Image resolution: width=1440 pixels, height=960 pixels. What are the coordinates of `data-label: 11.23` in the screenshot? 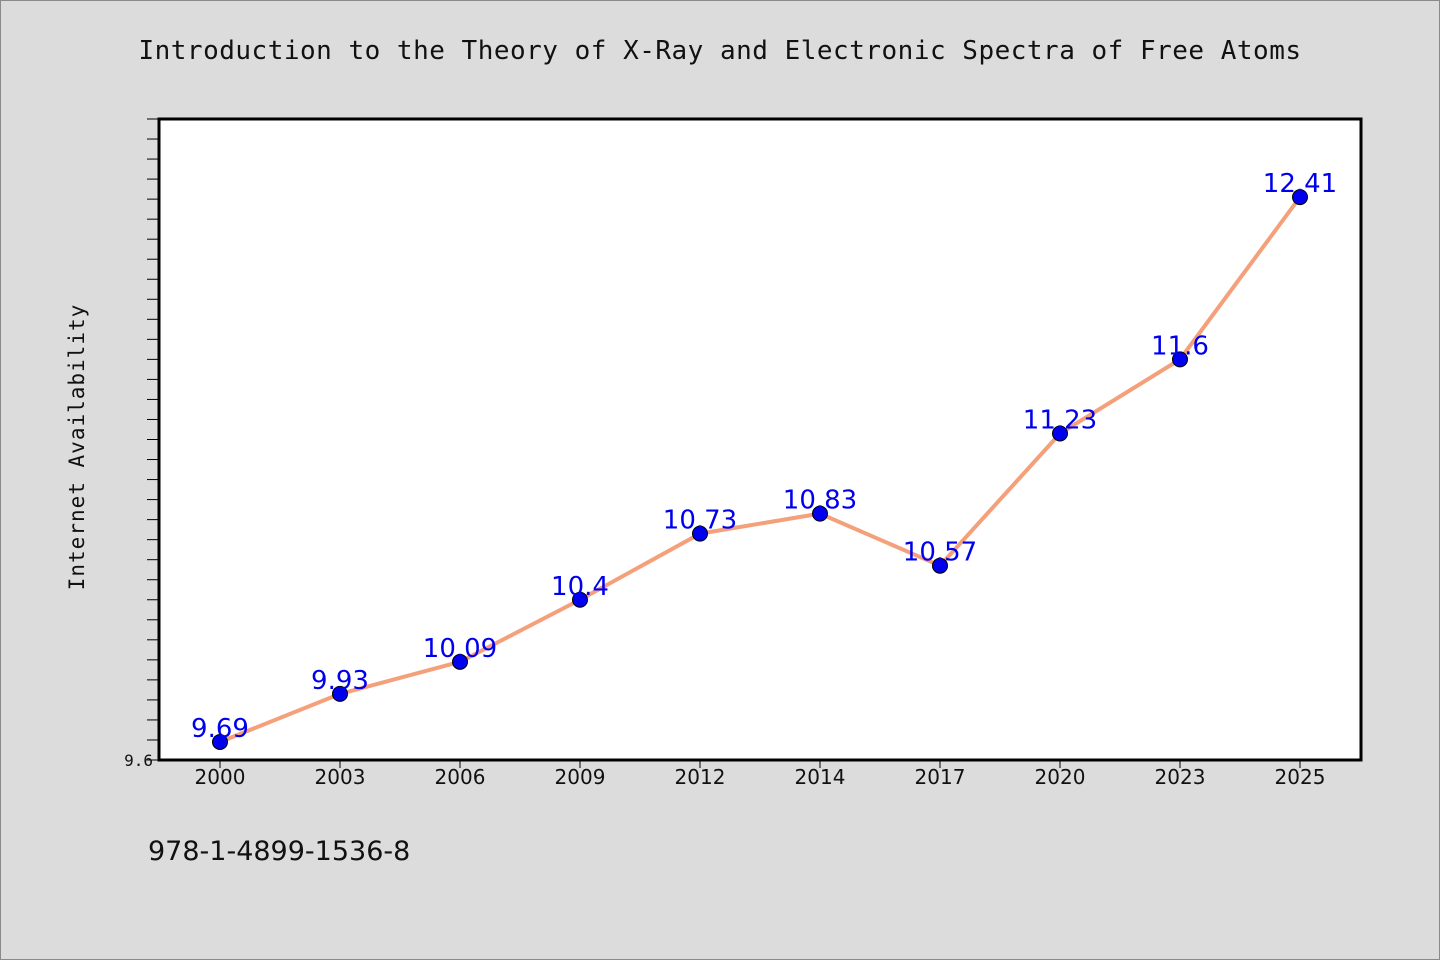 It's located at (1060, 420).